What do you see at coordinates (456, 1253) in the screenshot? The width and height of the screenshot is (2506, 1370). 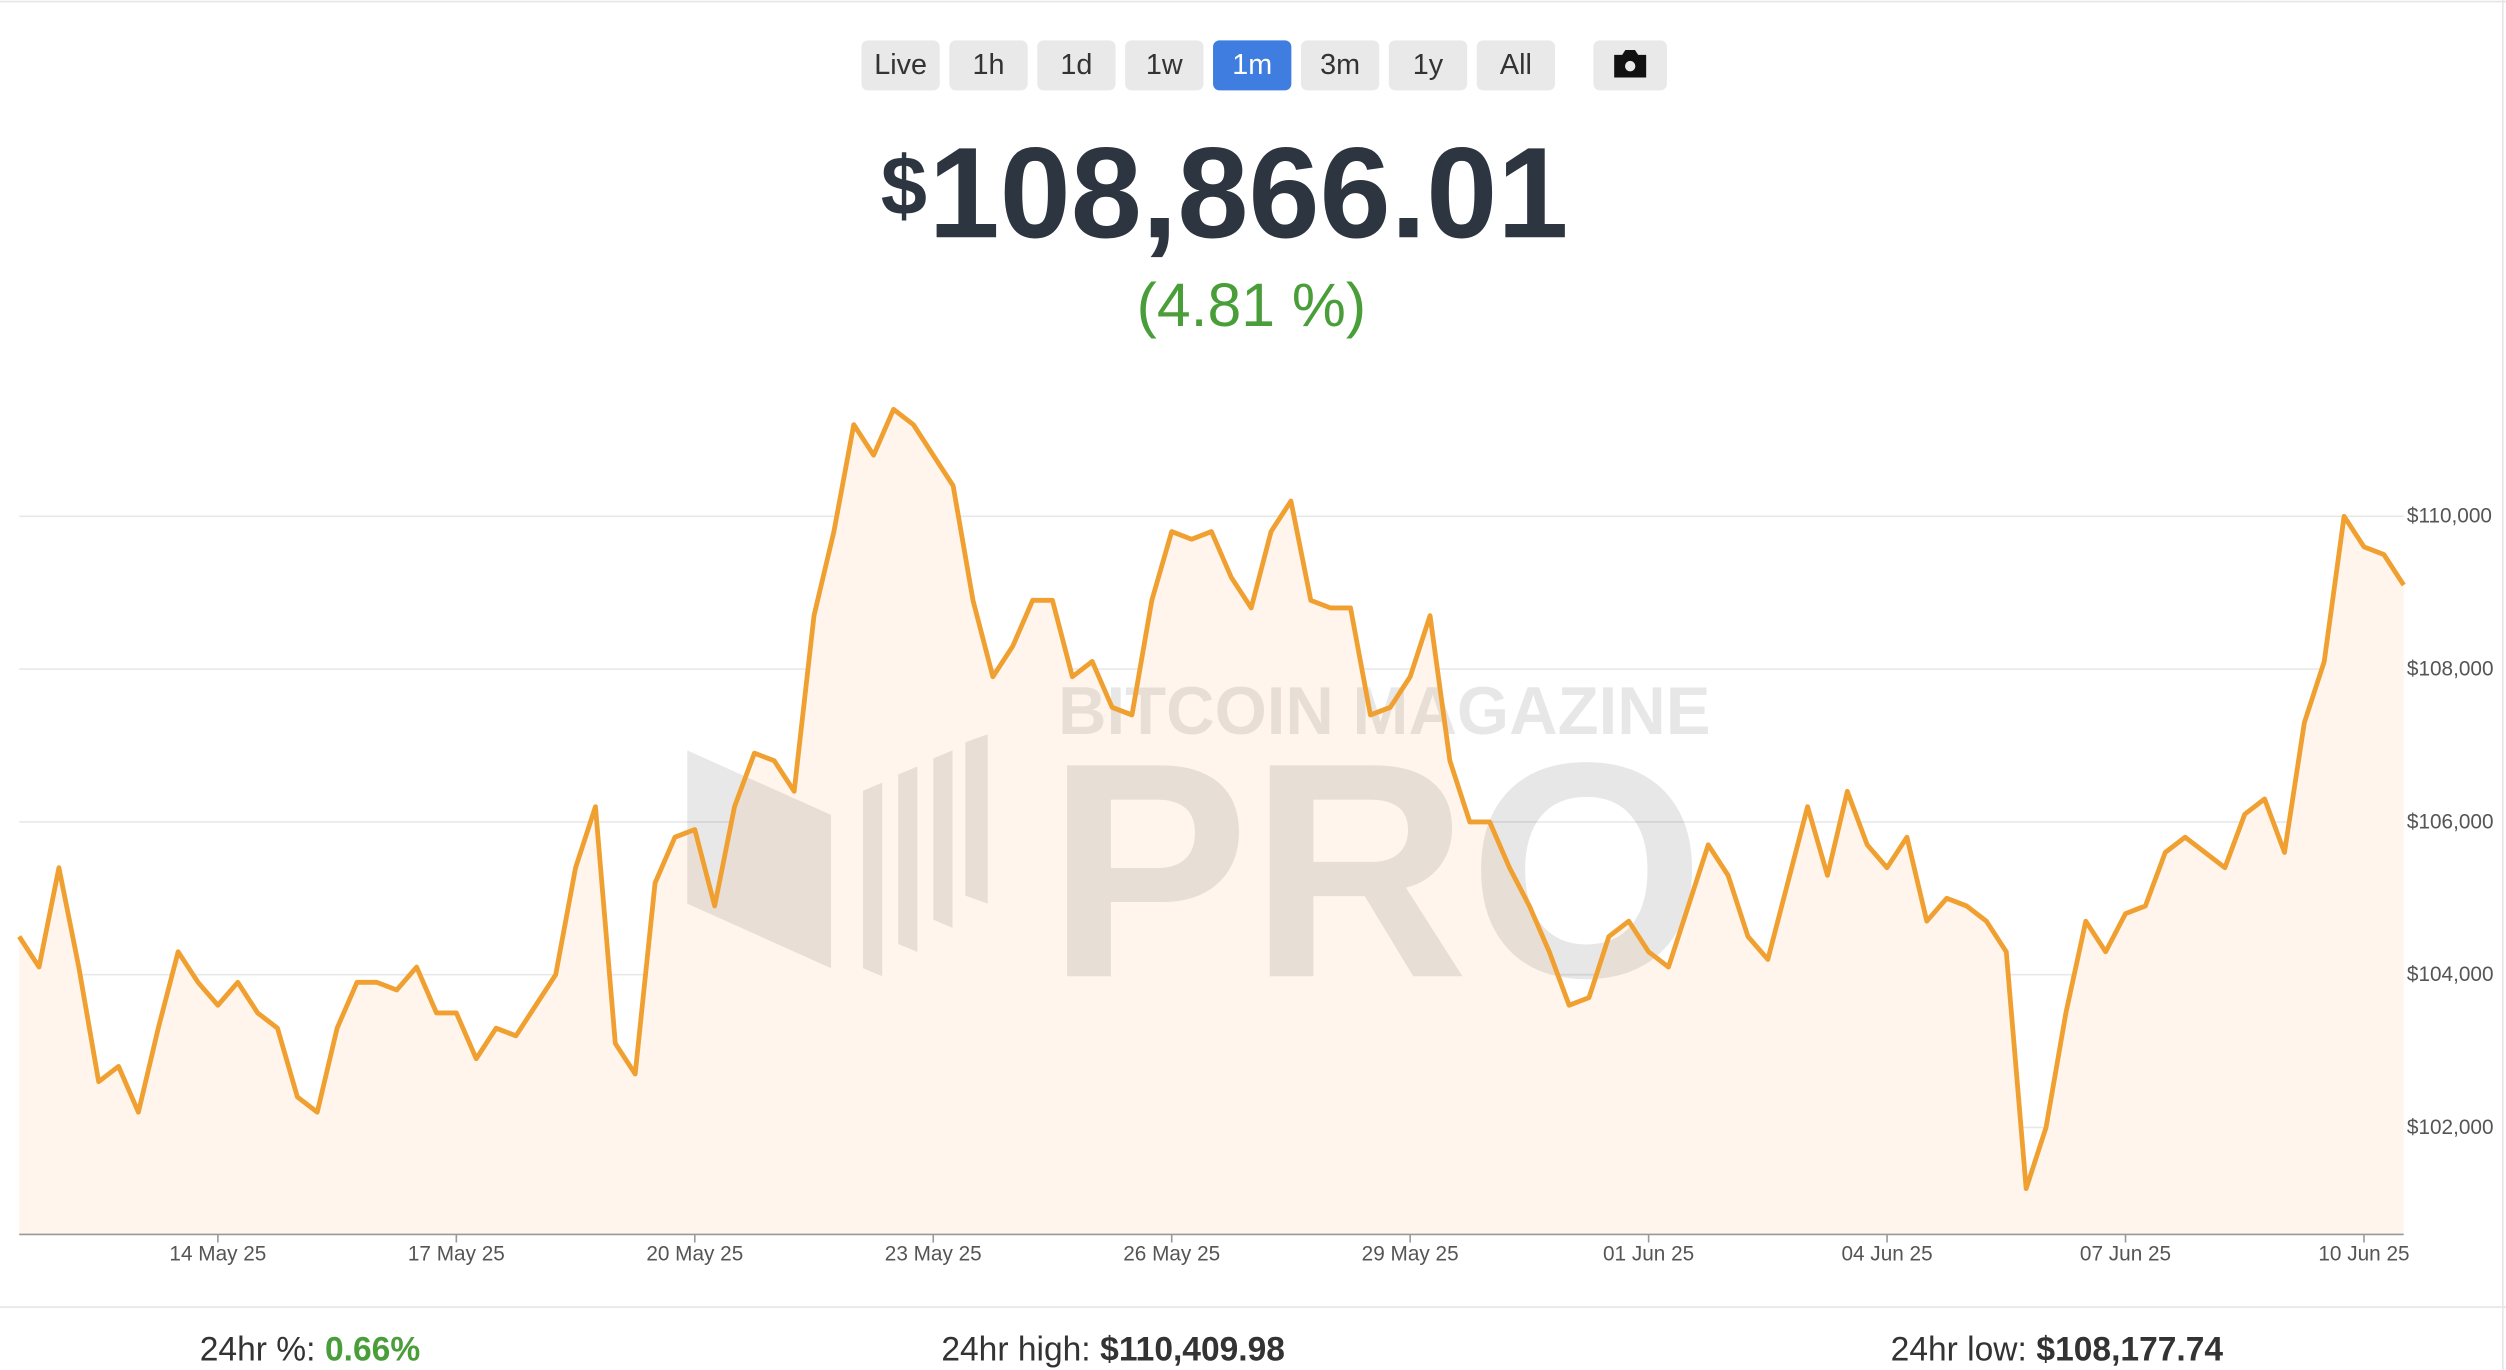 I see `x-tick-label: 17 May 25` at bounding box center [456, 1253].